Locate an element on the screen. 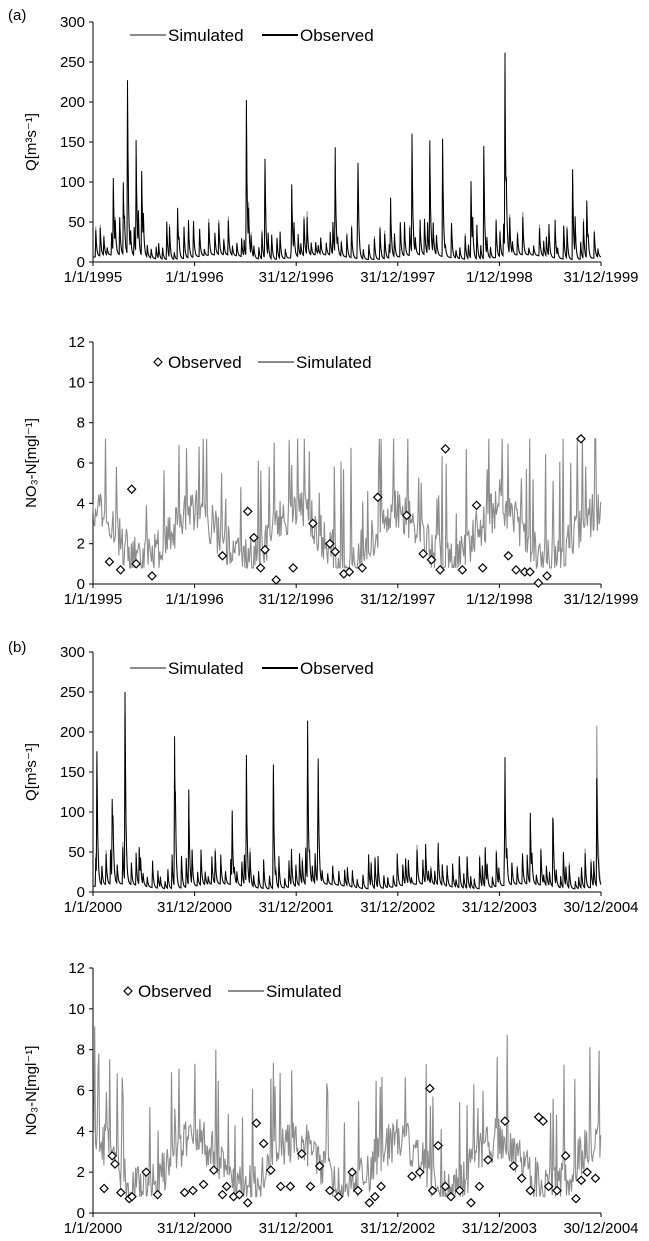 The height and width of the screenshot is (1241, 649). x-tick-label: 31/12/2000 is located at coordinates (194, 1228).